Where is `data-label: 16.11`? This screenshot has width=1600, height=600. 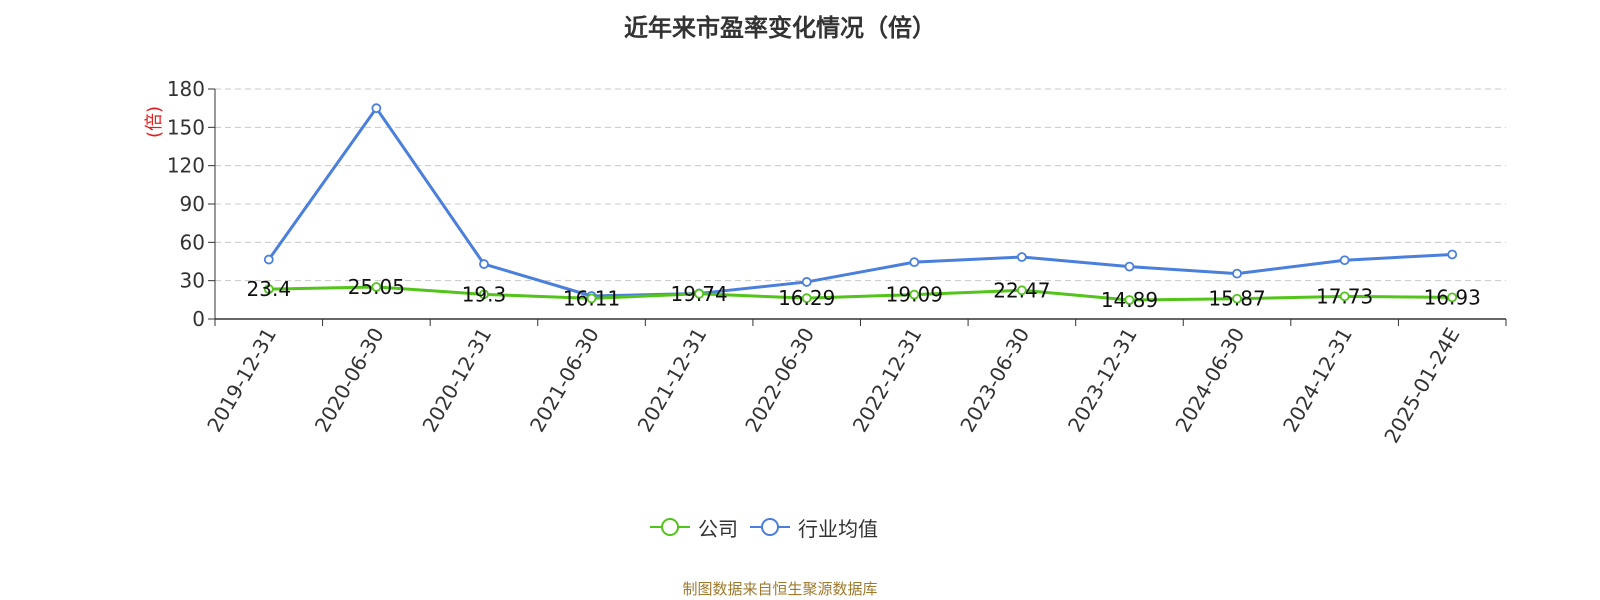 data-label: 16.11 is located at coordinates (591, 298).